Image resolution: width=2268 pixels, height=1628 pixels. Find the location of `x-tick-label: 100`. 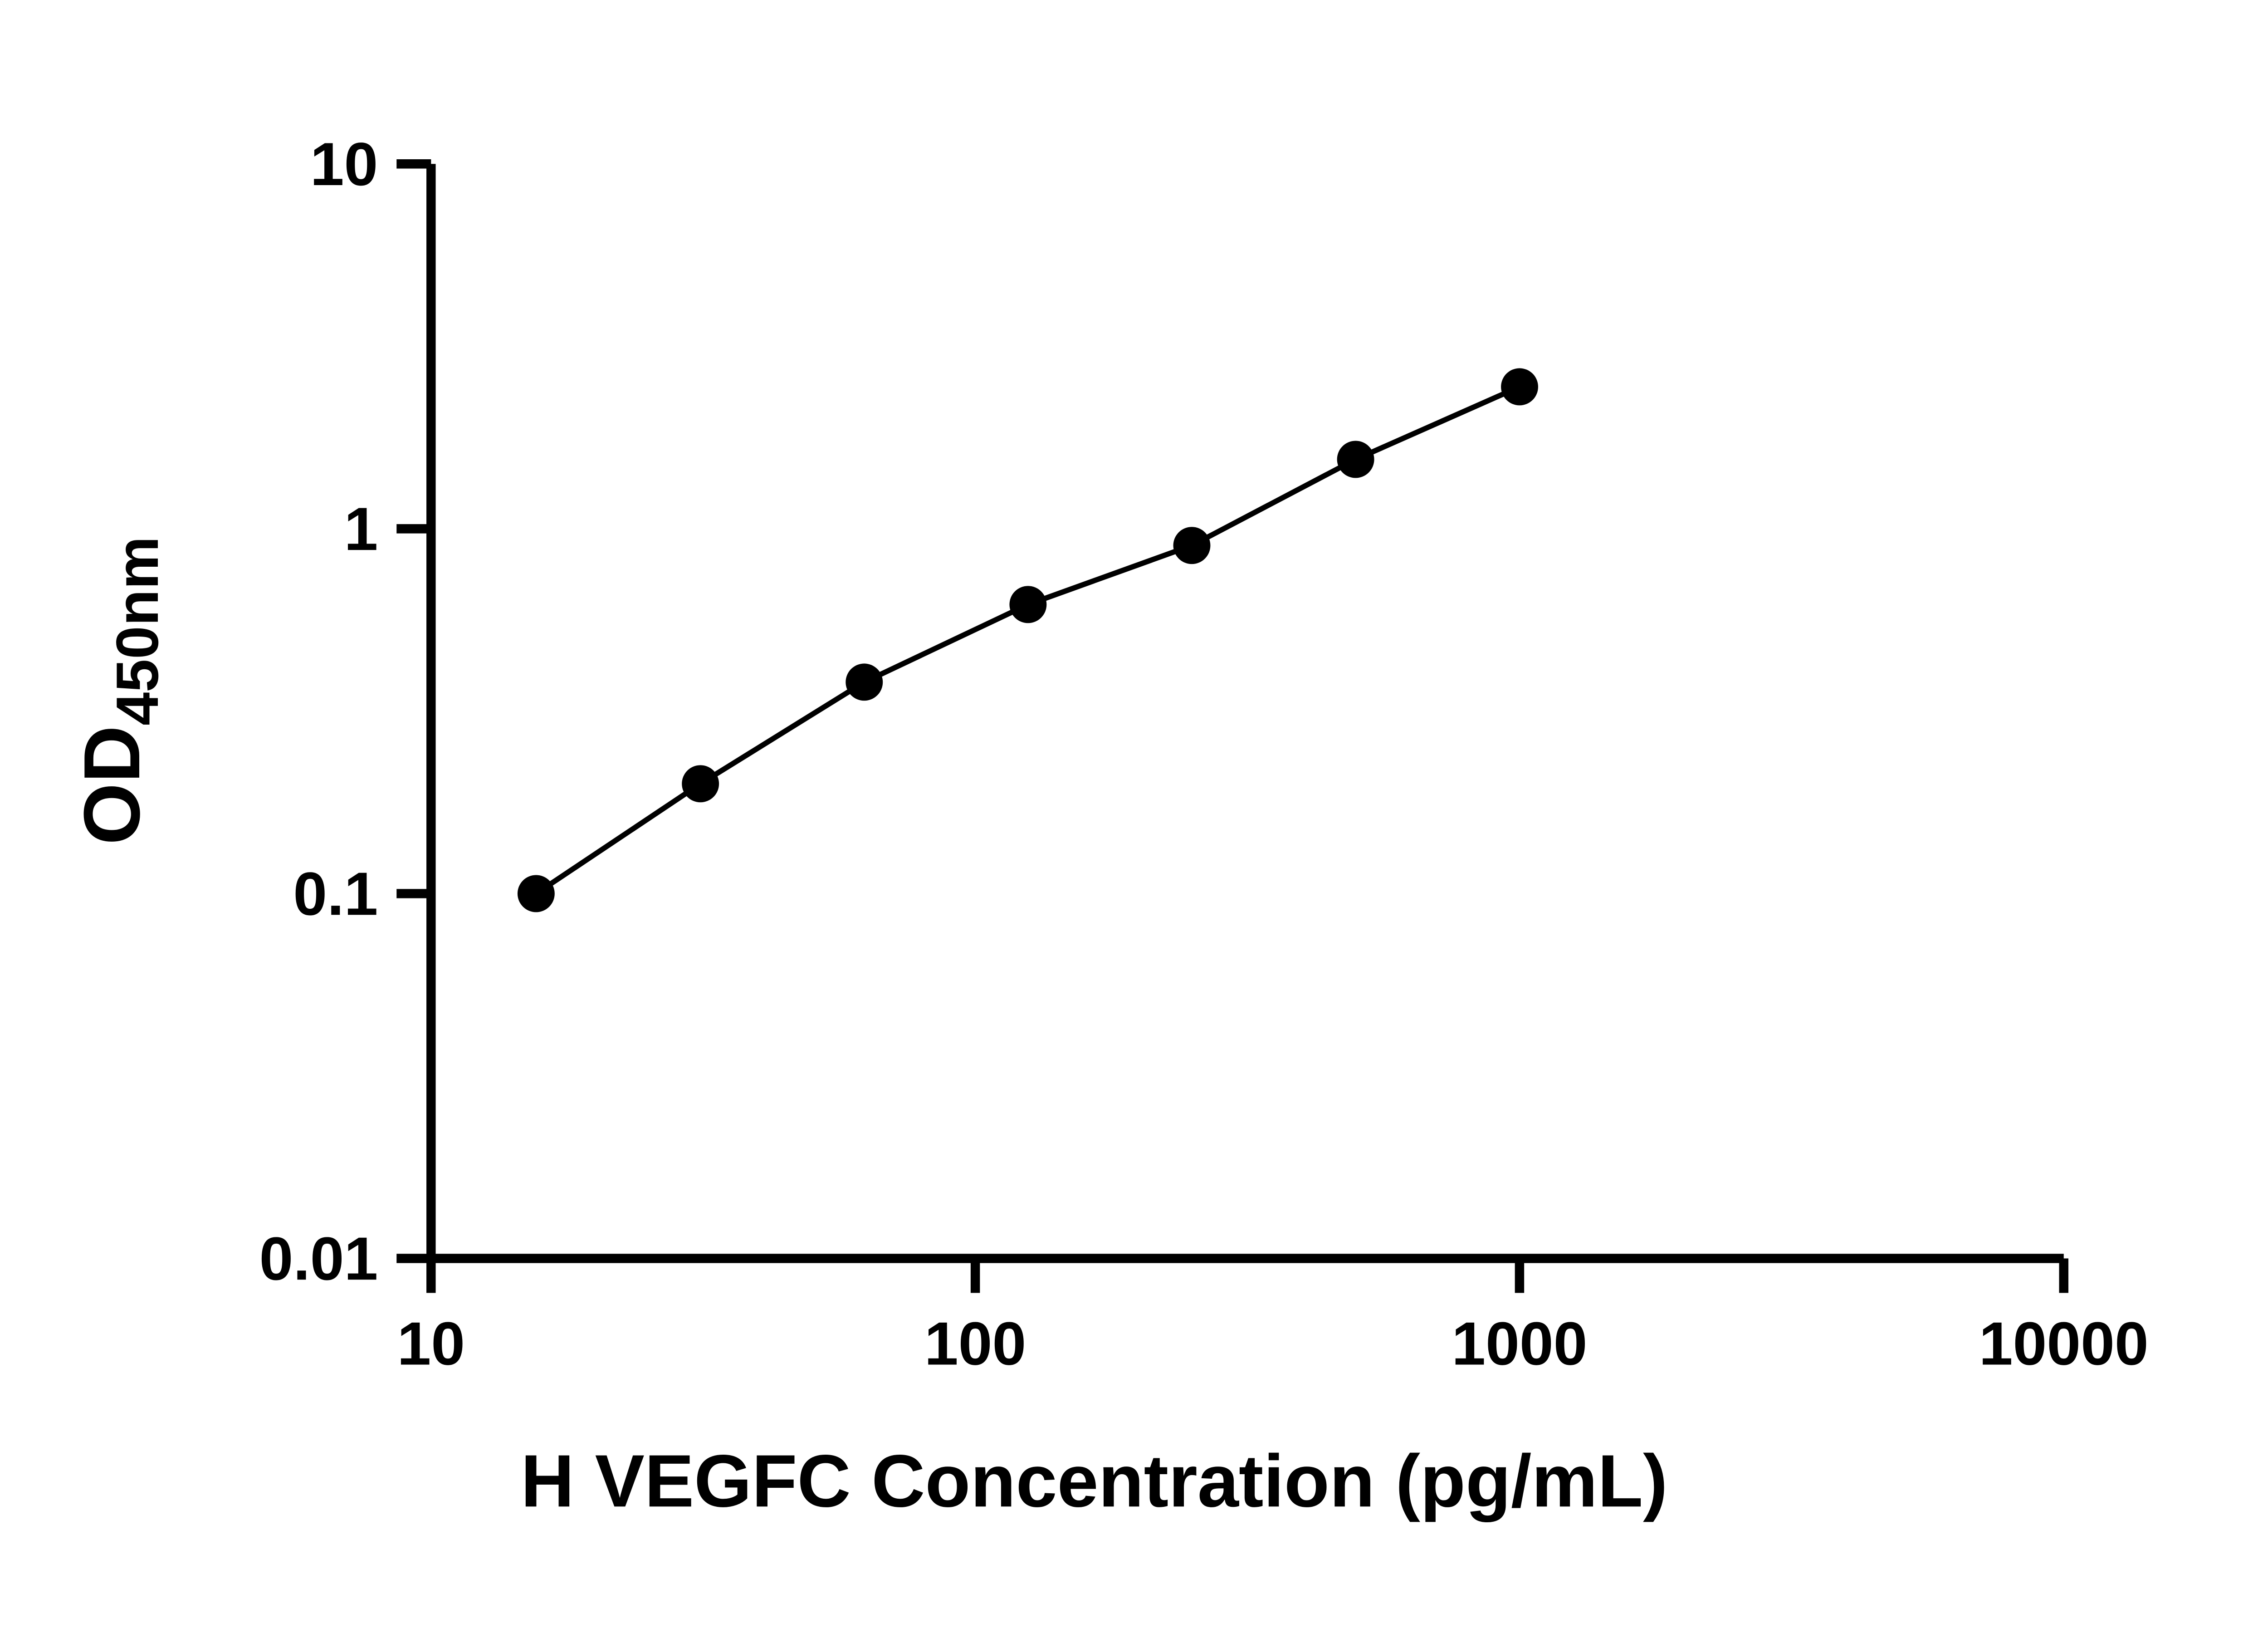

x-tick-label: 100 is located at coordinates (975, 1343).